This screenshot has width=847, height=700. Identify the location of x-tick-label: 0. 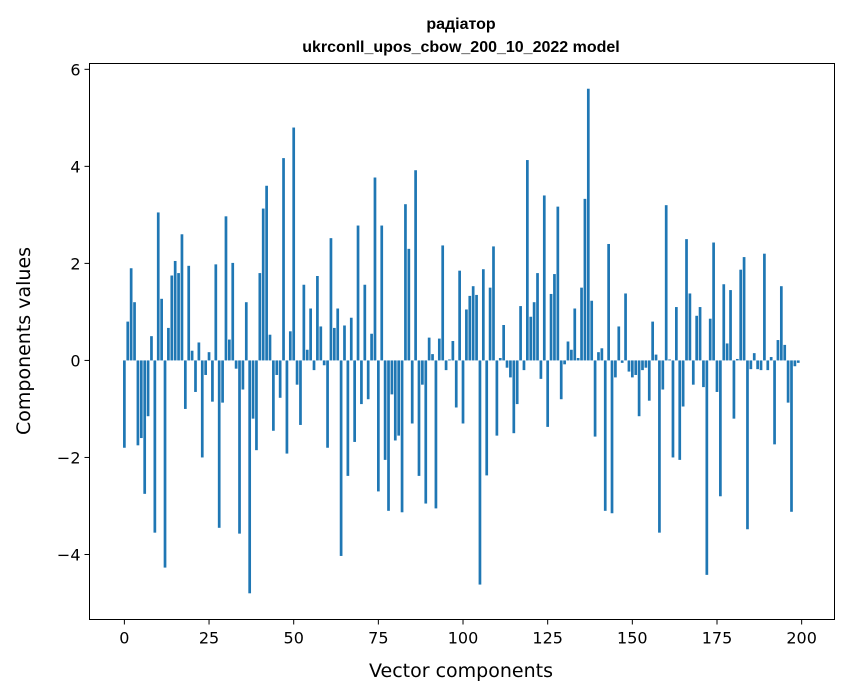
(124, 638).